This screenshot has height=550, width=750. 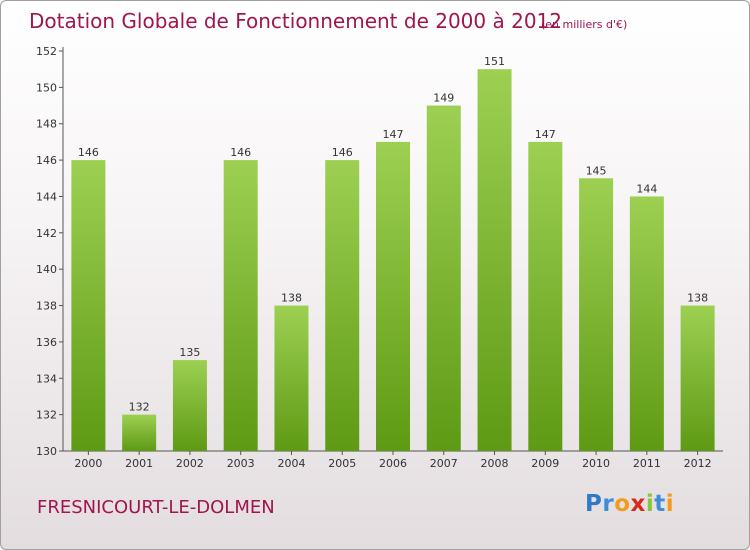 What do you see at coordinates (139, 432) in the screenshot?
I see `bar-2001` at bounding box center [139, 432].